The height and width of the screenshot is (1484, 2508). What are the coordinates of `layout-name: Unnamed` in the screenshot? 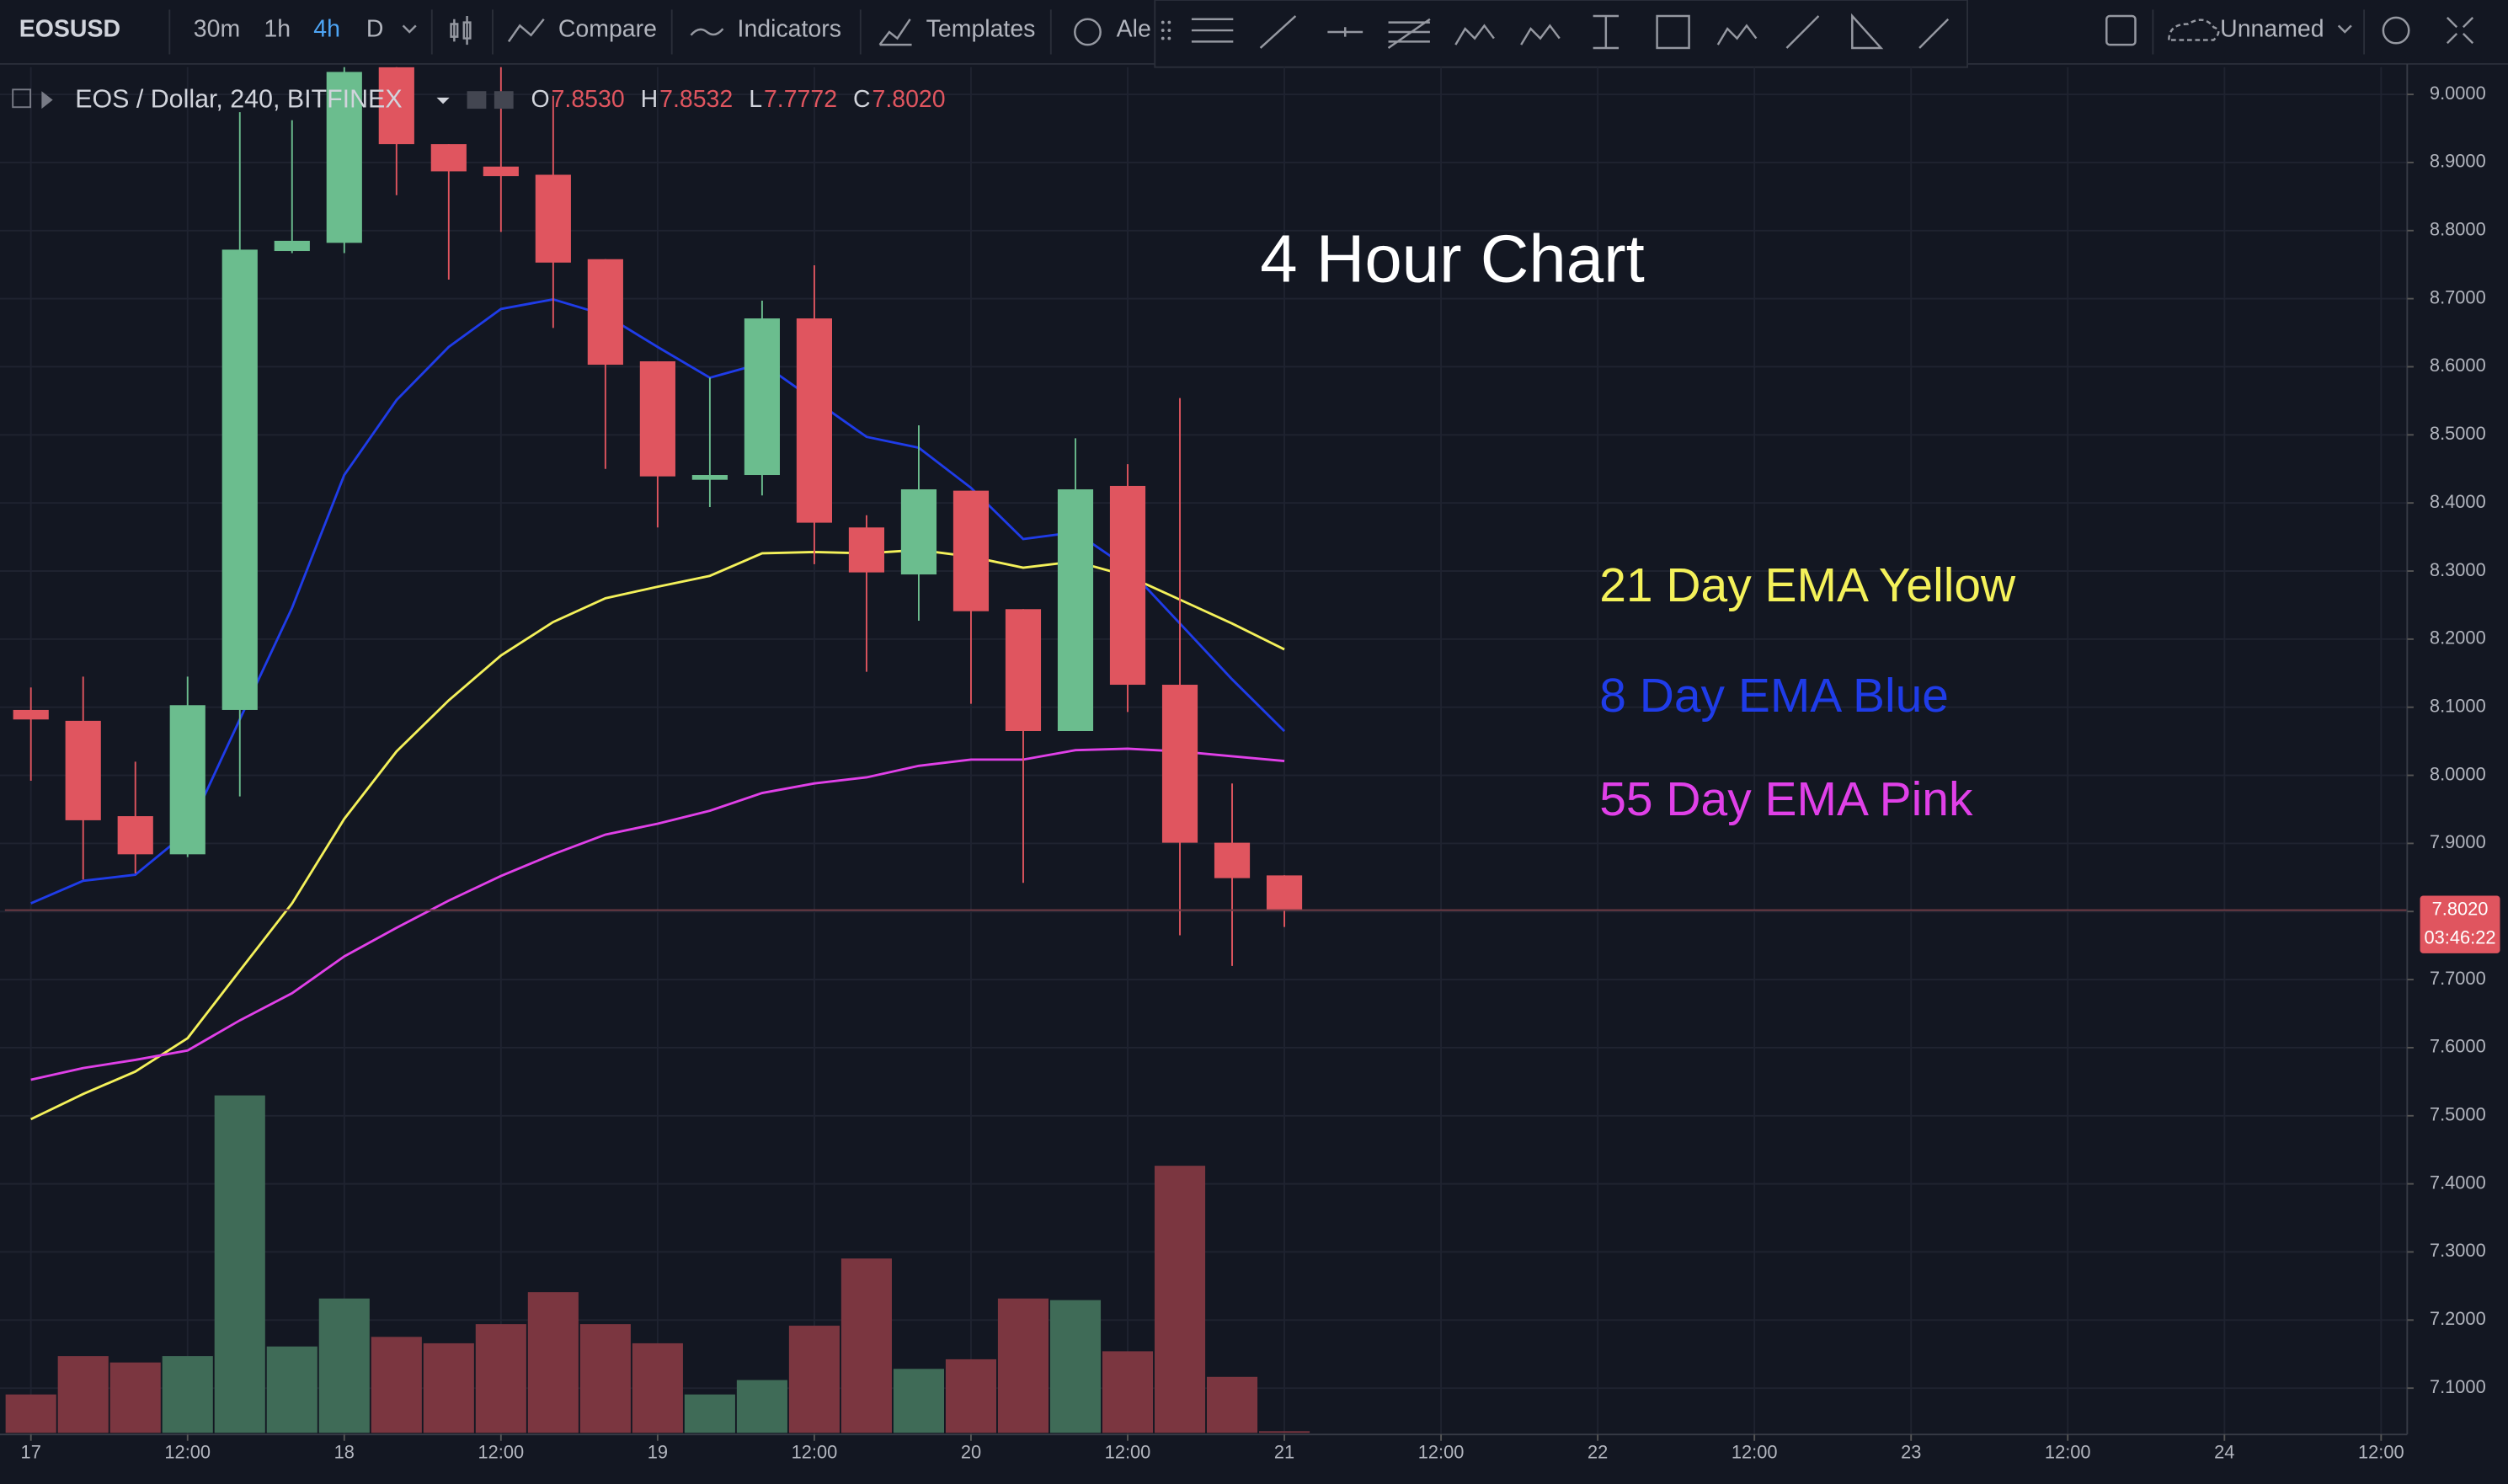 It's located at (2272, 30).